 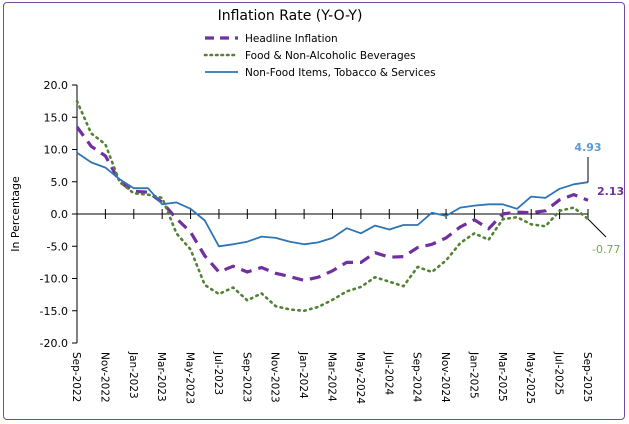 I want to click on x-tick-label: Sep-2022, so click(x=76, y=377).